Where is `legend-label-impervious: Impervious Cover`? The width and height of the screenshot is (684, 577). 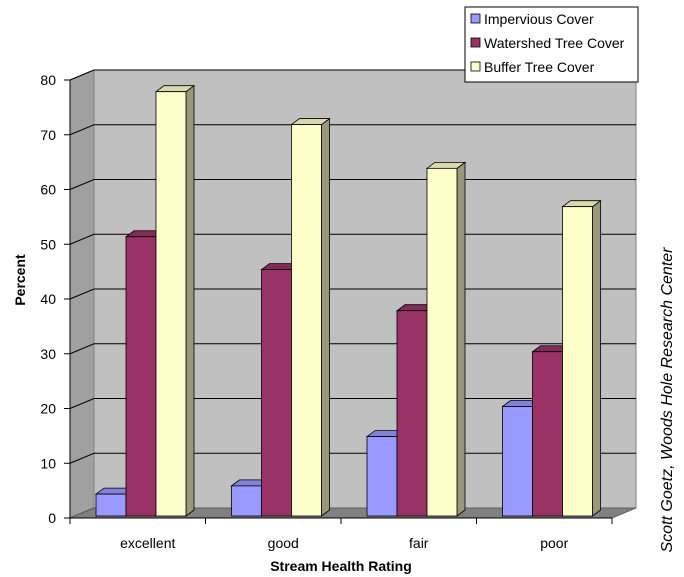
legend-label-impervious: Impervious Cover is located at coordinates (539, 19).